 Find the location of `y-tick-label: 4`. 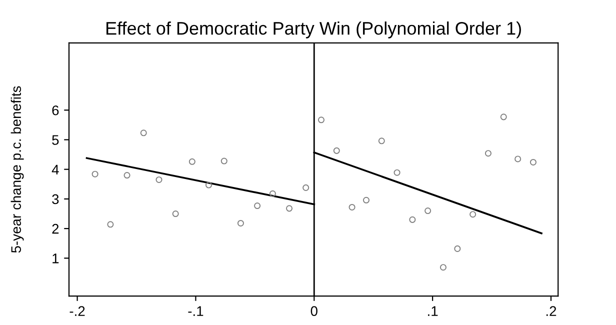

y-tick-label: 4 is located at coordinates (55, 169).